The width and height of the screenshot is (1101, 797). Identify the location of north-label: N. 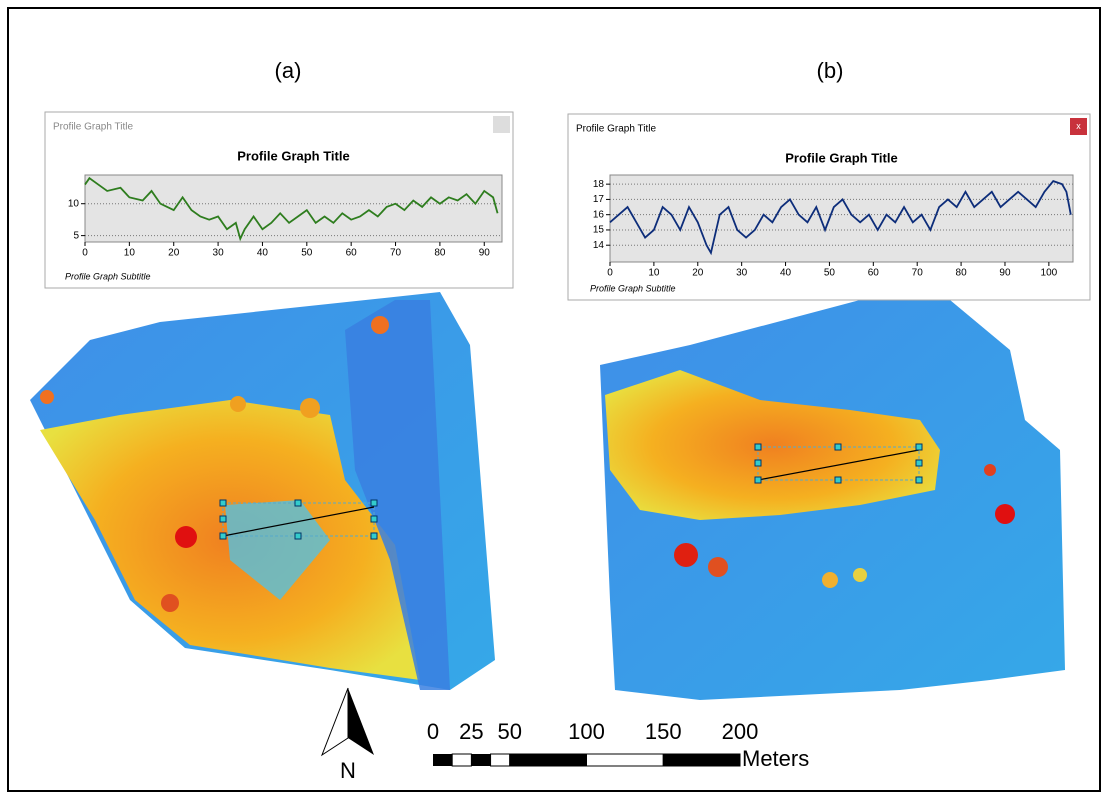
(348, 770).